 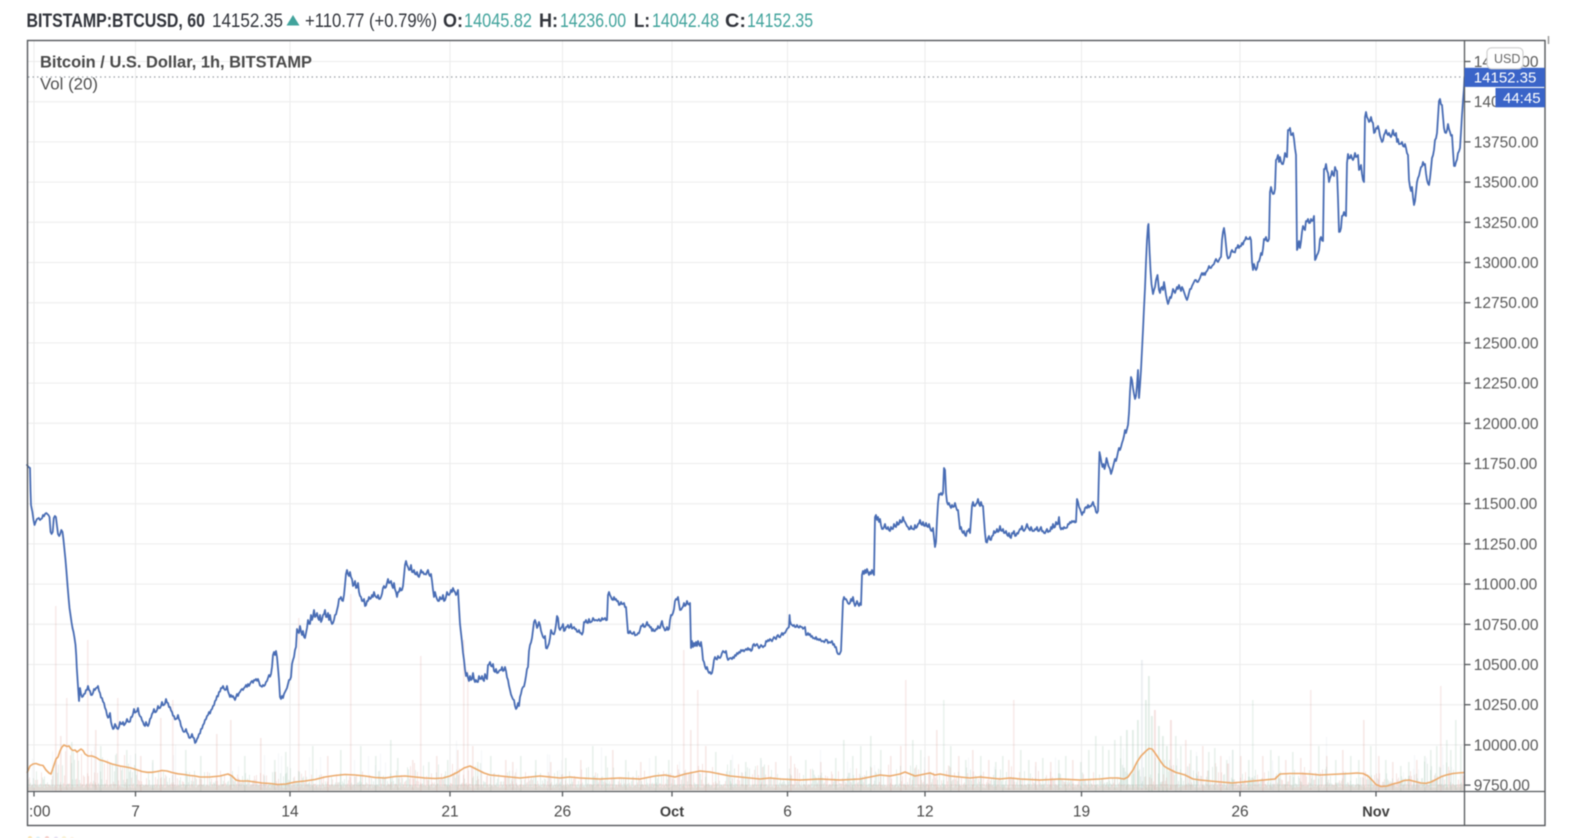 What do you see at coordinates (924, 812) in the screenshot?
I see `svg-text: 12` at bounding box center [924, 812].